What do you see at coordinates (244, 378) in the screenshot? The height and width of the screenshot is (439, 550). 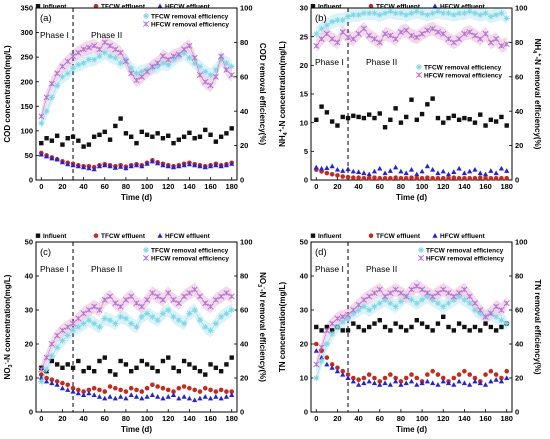 I see `y-right-tick-label: 20` at bounding box center [244, 378].